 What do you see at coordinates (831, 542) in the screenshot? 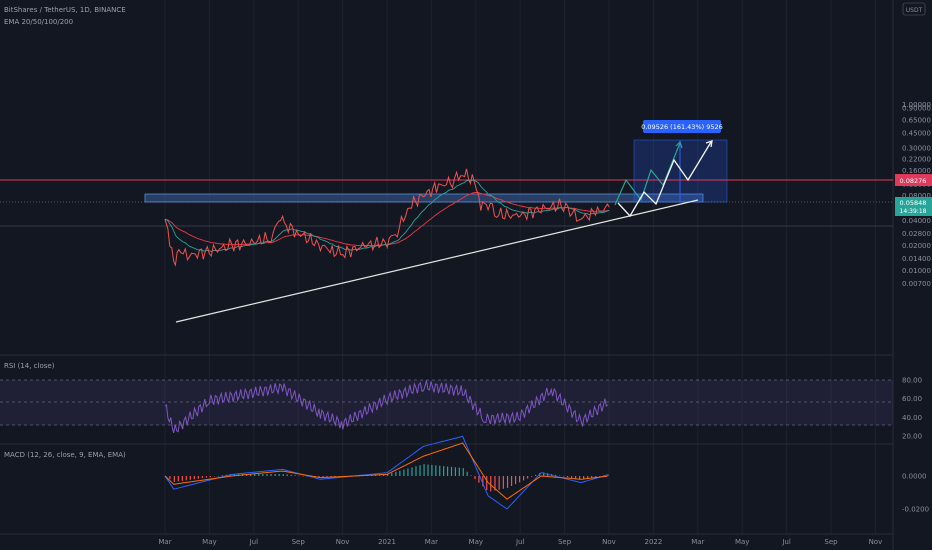
I see `time-tick-label: Sep` at bounding box center [831, 542].